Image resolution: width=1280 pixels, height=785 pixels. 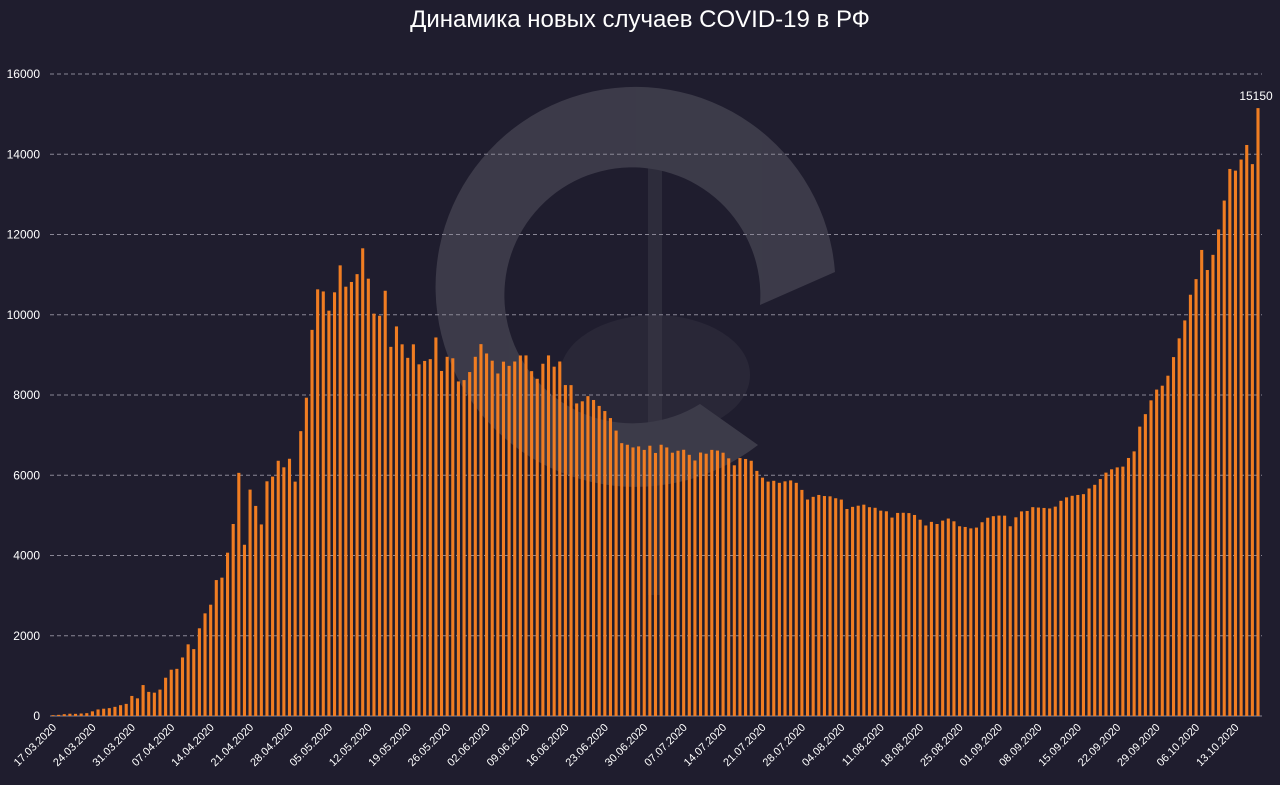 What do you see at coordinates (1217, 745) in the screenshot?
I see `x-tick-label: 13.10.2020` at bounding box center [1217, 745].